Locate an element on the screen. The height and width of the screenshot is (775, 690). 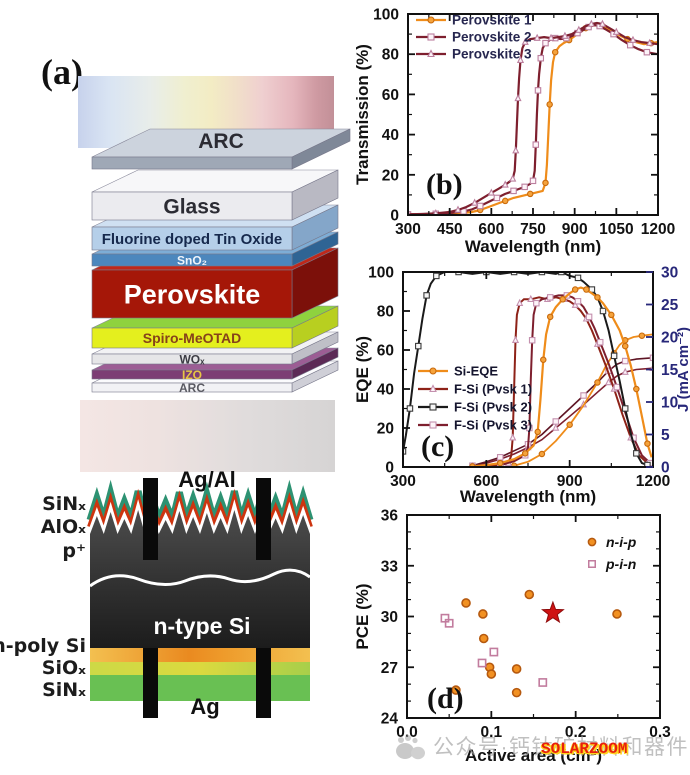
legend: n-i-p p-i-n is located at coordinates (612, 553).